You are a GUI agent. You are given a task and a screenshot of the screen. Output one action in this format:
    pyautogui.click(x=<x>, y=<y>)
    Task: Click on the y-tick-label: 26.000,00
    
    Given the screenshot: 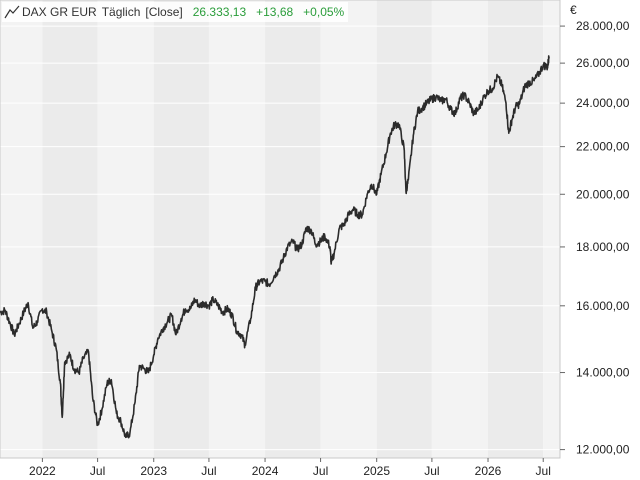 What is the action you would take?
    pyautogui.click(x=603, y=63)
    